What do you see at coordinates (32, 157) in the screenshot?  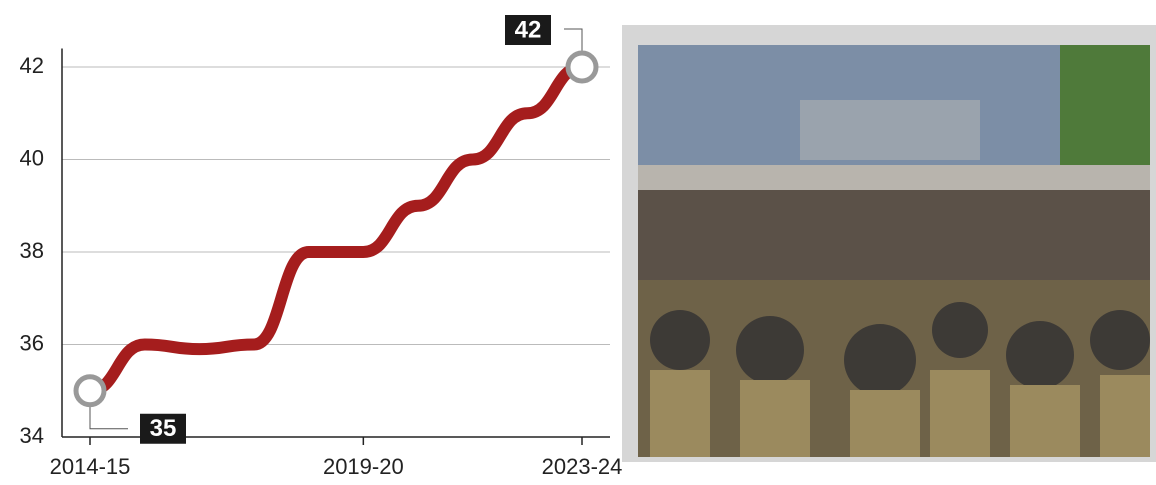 I see `y-tick-label: 40` at bounding box center [32, 157].